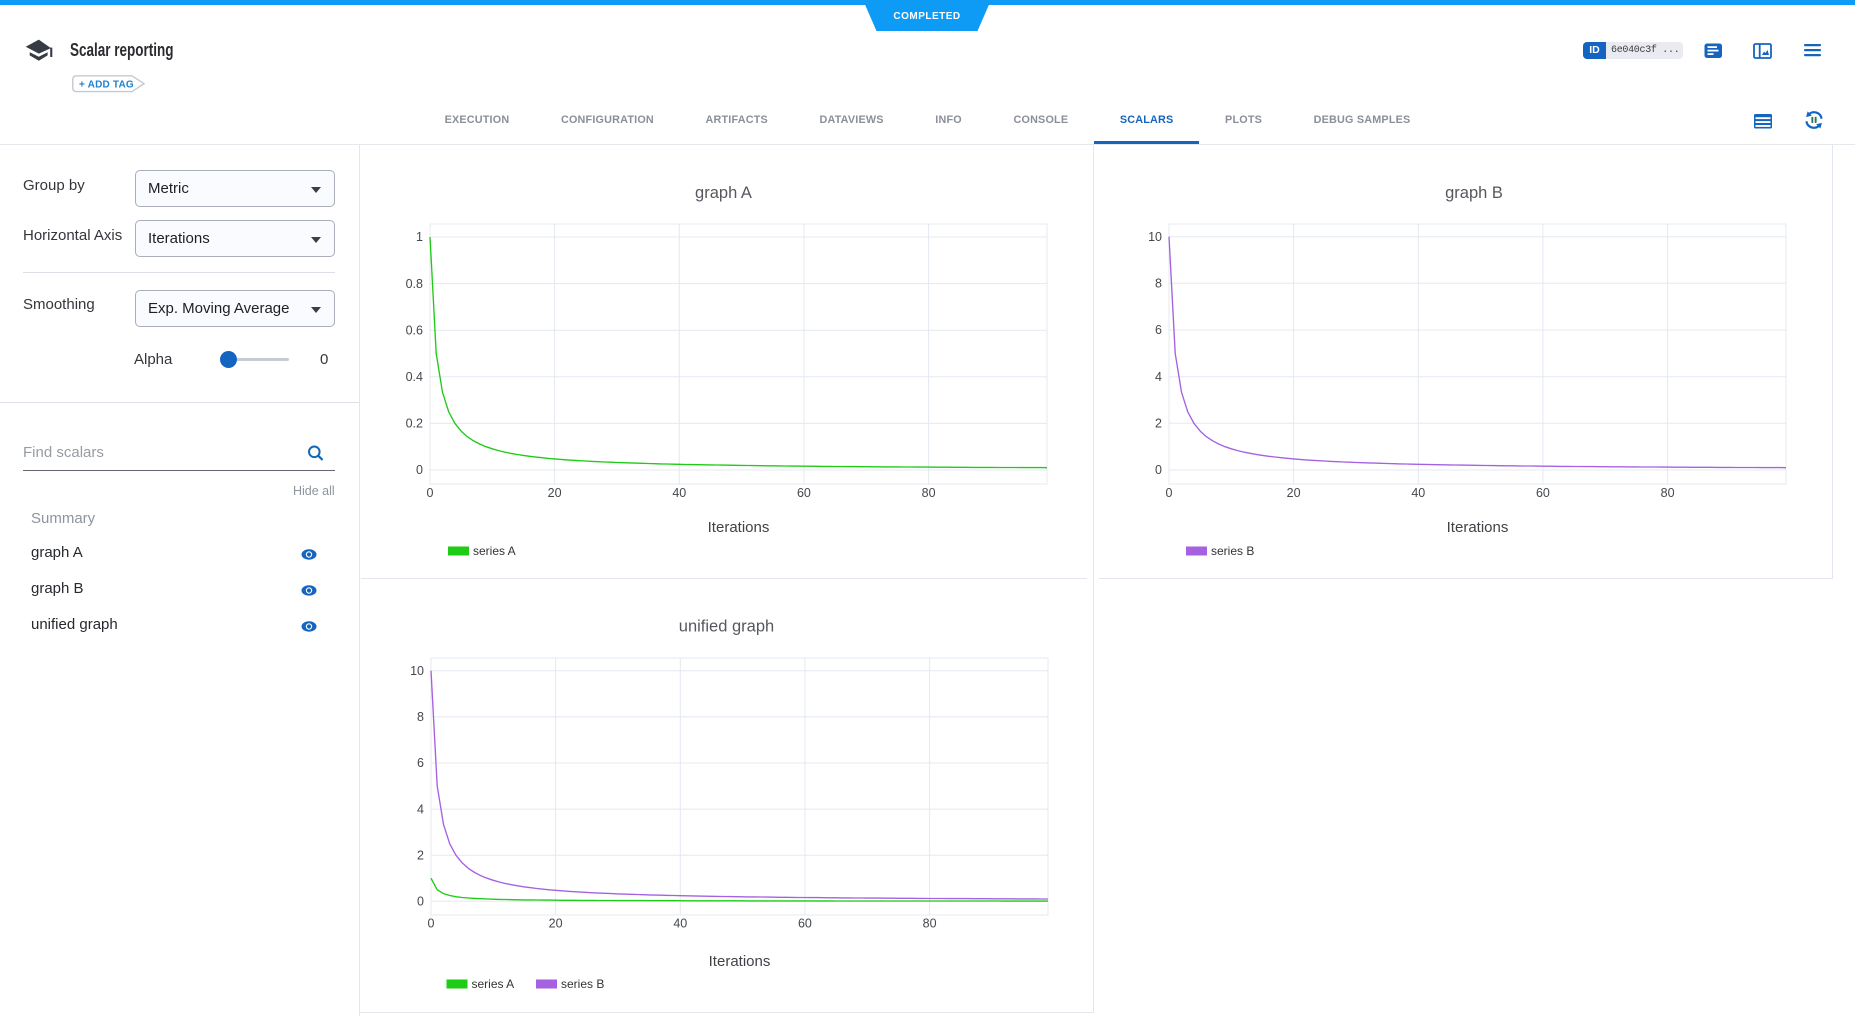 Image resolution: width=1855 pixels, height=1016 pixels. What do you see at coordinates (419, 237) in the screenshot?
I see `svg-text: 1` at bounding box center [419, 237].